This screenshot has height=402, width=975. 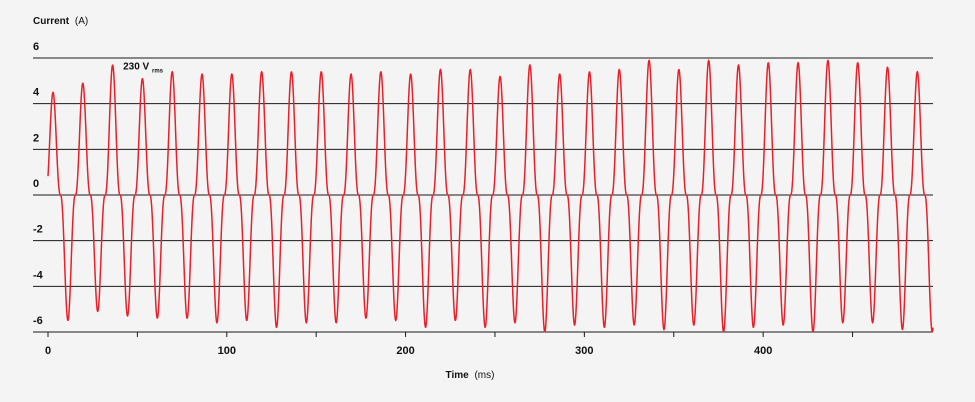 What do you see at coordinates (36, 93) in the screenshot?
I see `y-tick-label-4: 4` at bounding box center [36, 93].